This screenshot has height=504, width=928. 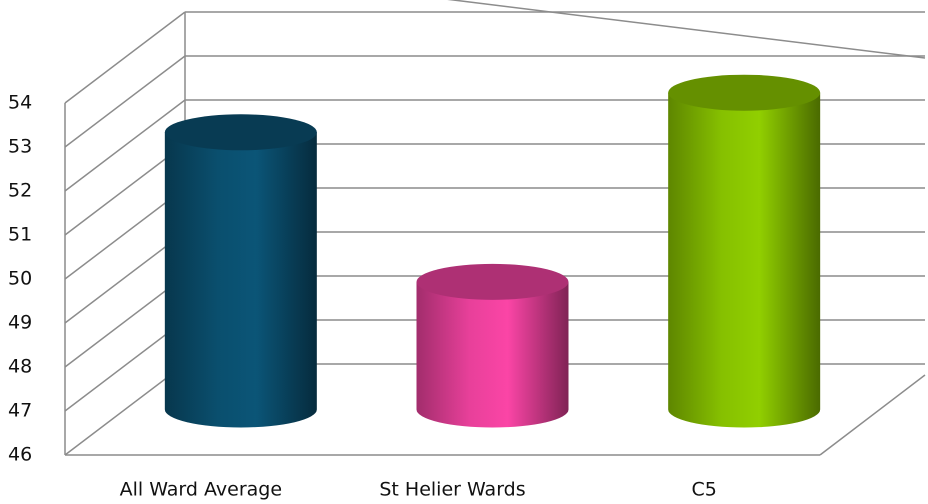 I want to click on floor-right, so click(x=872, y=415).